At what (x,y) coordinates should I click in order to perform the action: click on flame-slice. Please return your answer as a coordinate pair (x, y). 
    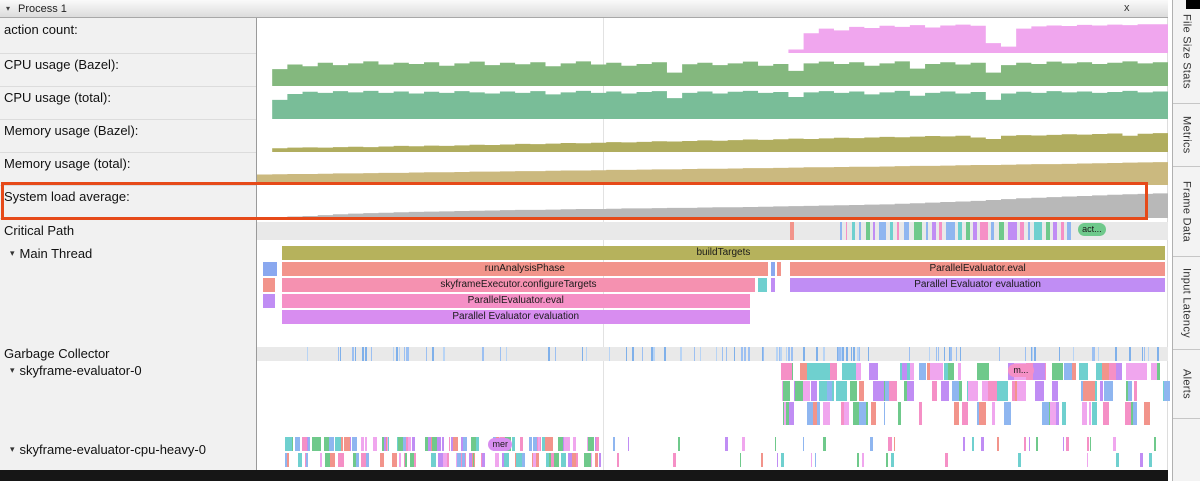
    Looking at the image, I should click on (779, 269).